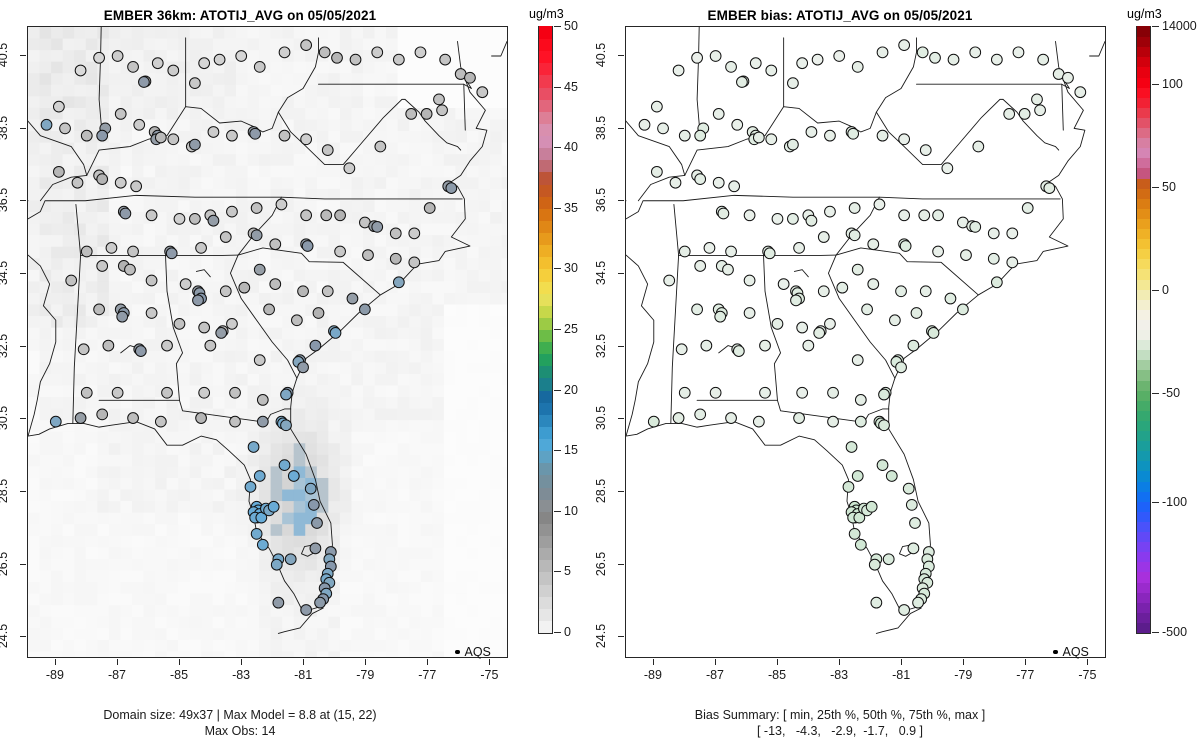 This screenshot has height=750, width=1200. I want to click on colorbar-model-strip, so click(545, 330).